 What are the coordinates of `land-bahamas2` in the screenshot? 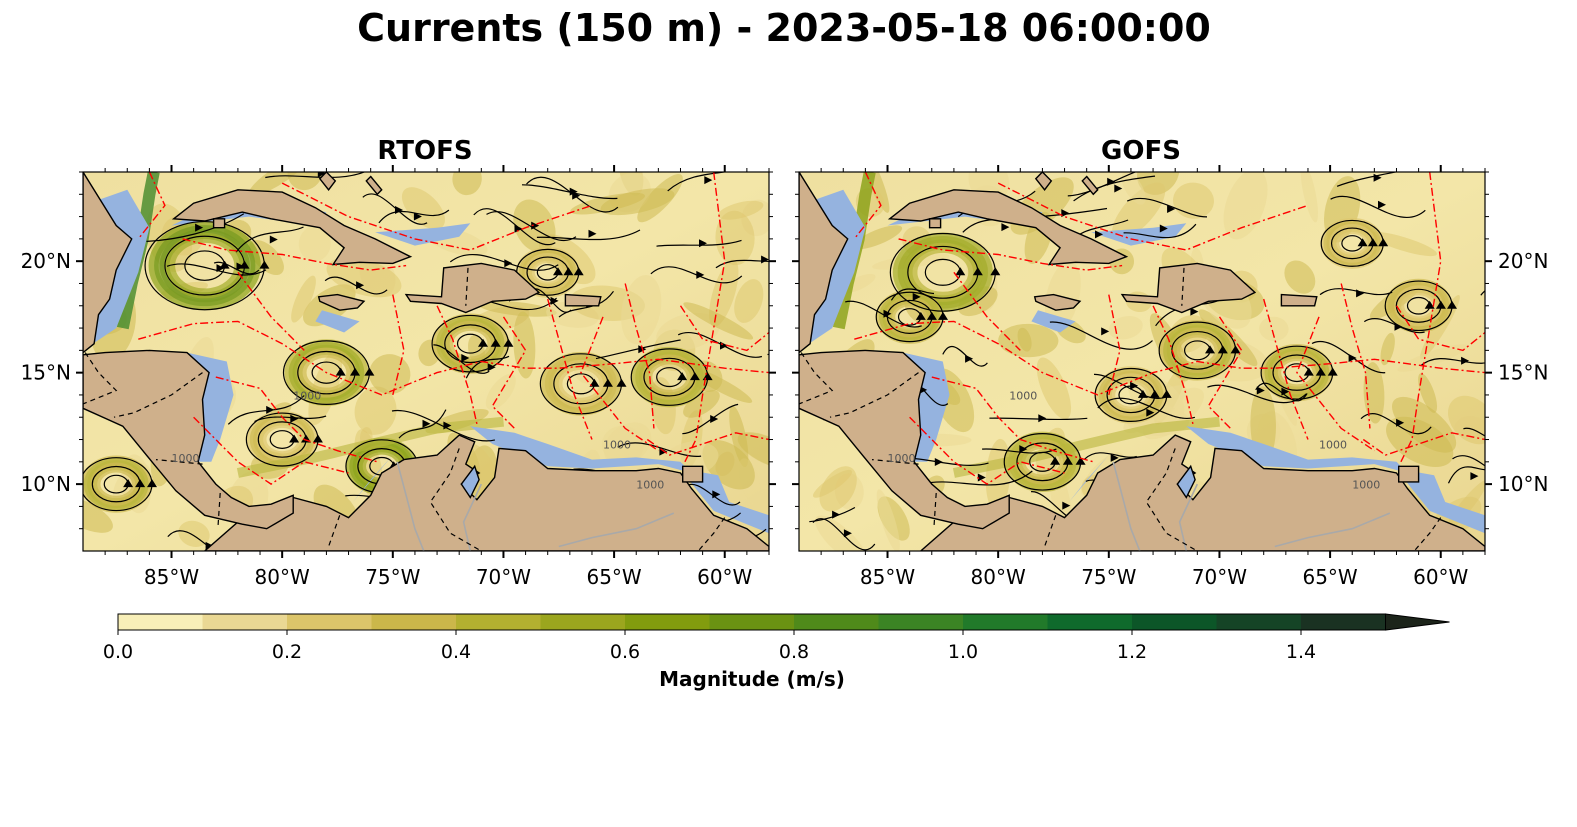 It's located at (374, 185).